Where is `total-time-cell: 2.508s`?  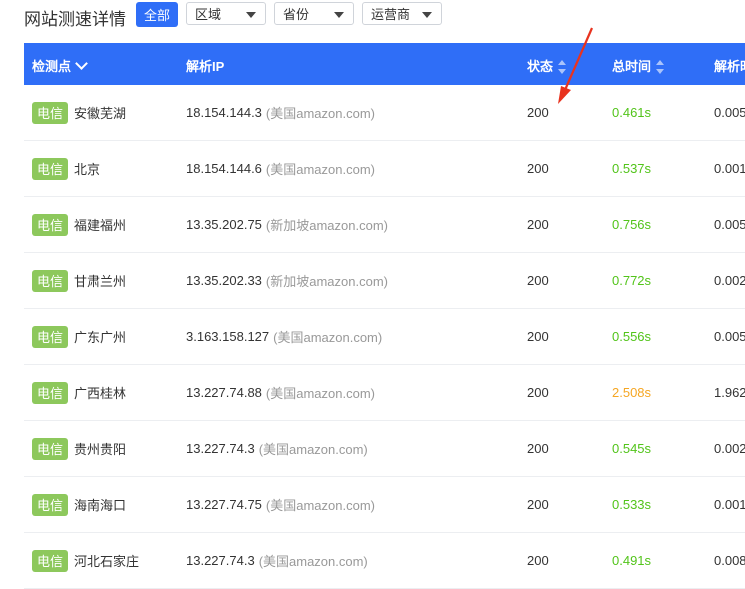 total-time-cell: 2.508s is located at coordinates (631, 392).